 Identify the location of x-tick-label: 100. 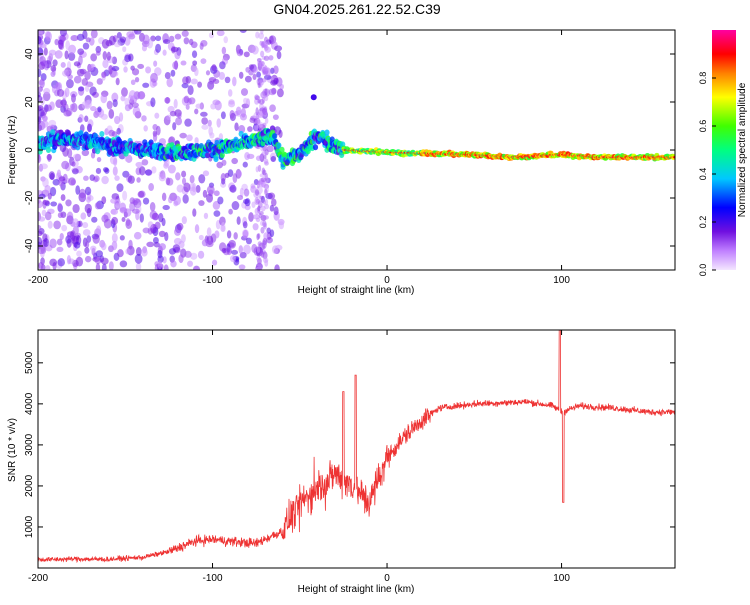
(561, 280).